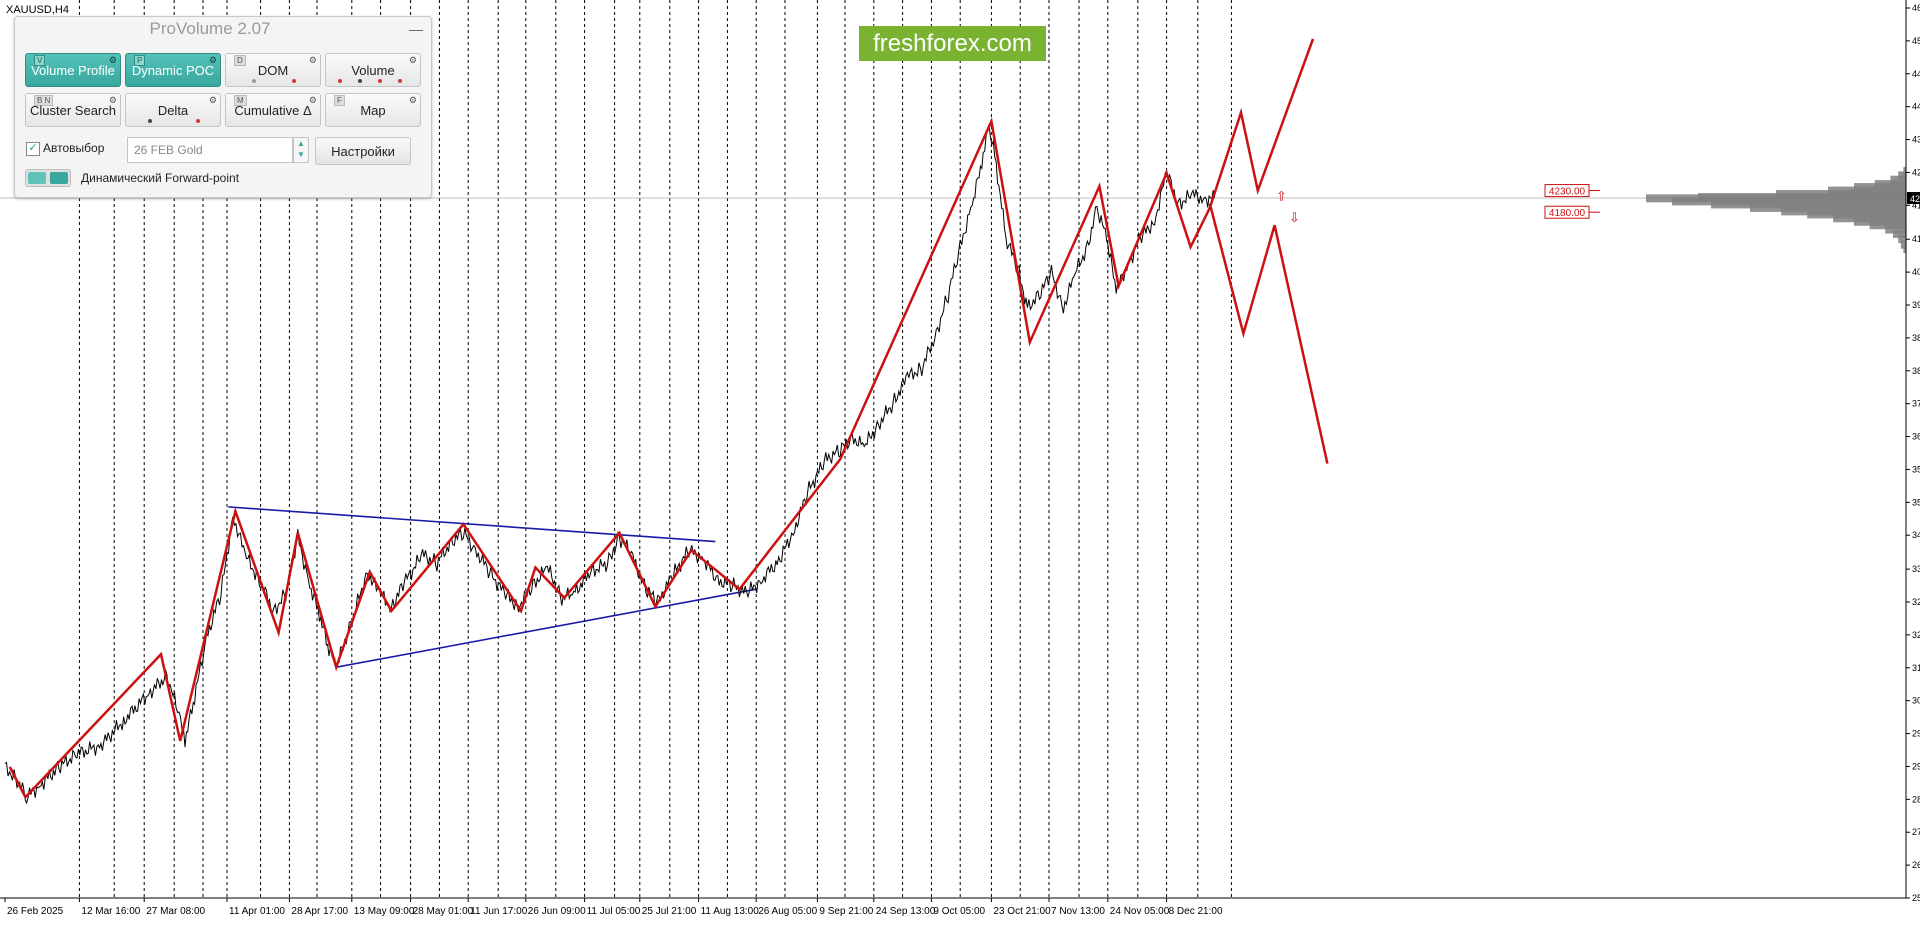 This screenshot has height=927, width=1920. Describe the element at coordinates (48, 178) in the screenshot. I see `forward-point-toggle` at that location.